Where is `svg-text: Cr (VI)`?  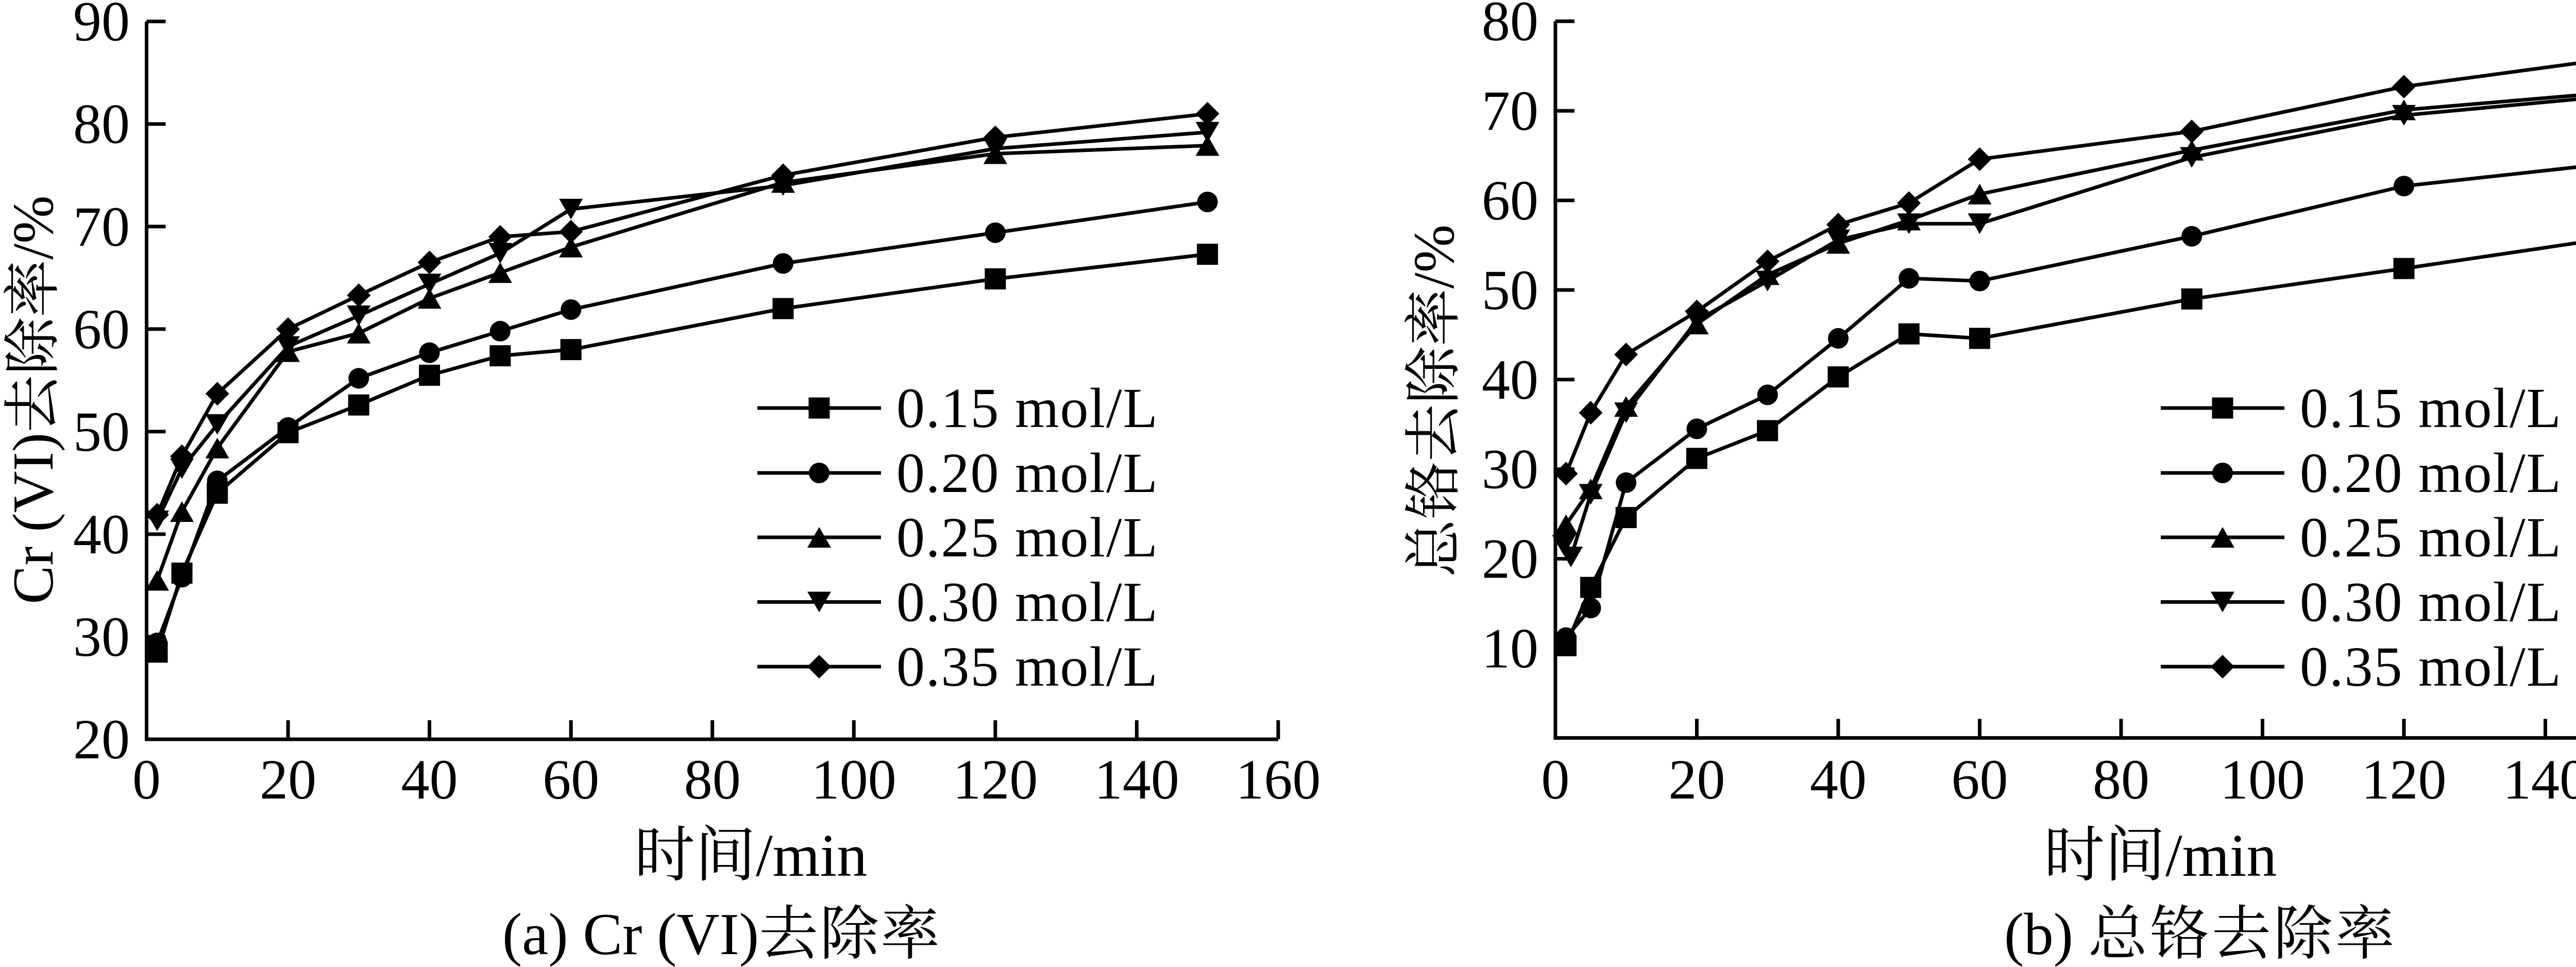 svg-text: Cr (VI) is located at coordinates (33, 518).